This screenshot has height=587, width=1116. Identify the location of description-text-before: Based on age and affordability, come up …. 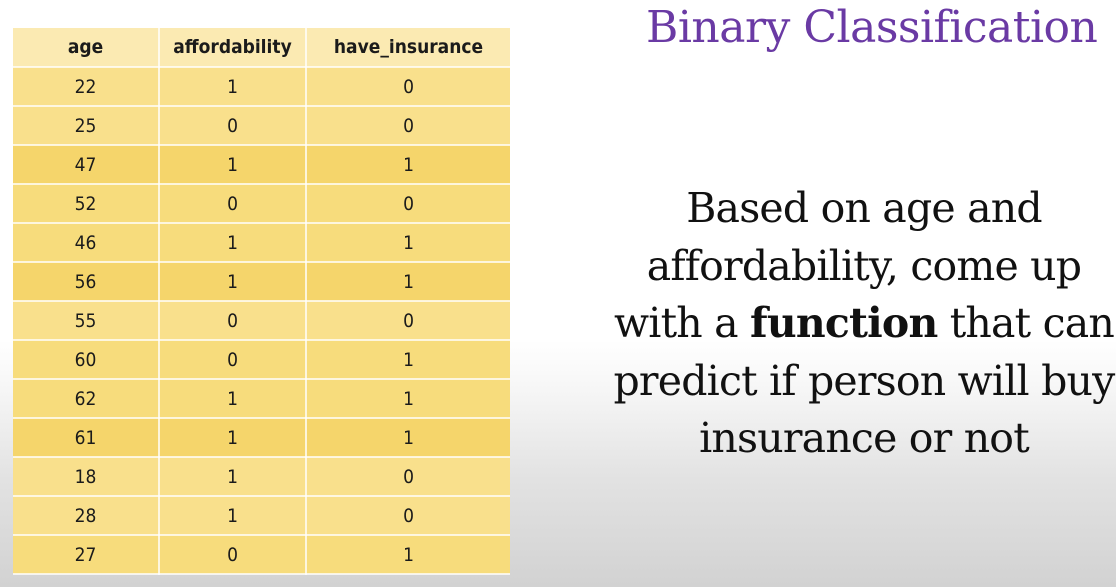
(848, 265).